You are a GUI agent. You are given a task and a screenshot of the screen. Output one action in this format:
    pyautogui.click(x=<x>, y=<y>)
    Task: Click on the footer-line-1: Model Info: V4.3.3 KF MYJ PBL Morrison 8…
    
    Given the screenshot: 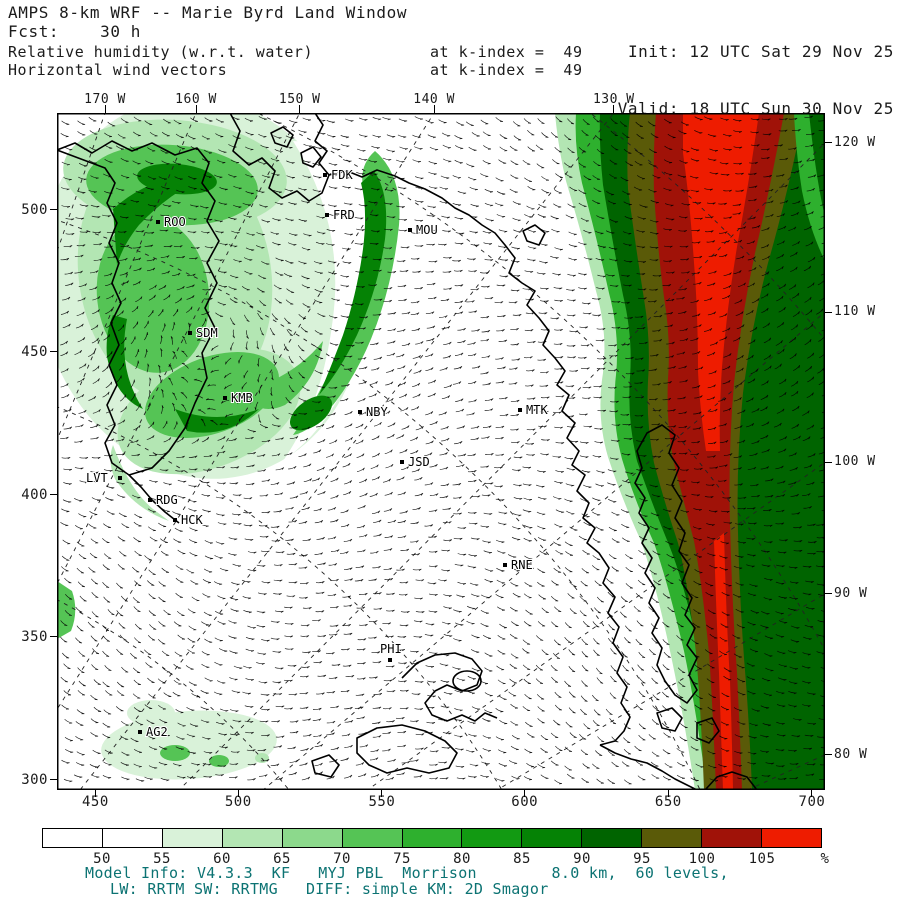 What is the action you would take?
    pyautogui.click(x=407, y=873)
    